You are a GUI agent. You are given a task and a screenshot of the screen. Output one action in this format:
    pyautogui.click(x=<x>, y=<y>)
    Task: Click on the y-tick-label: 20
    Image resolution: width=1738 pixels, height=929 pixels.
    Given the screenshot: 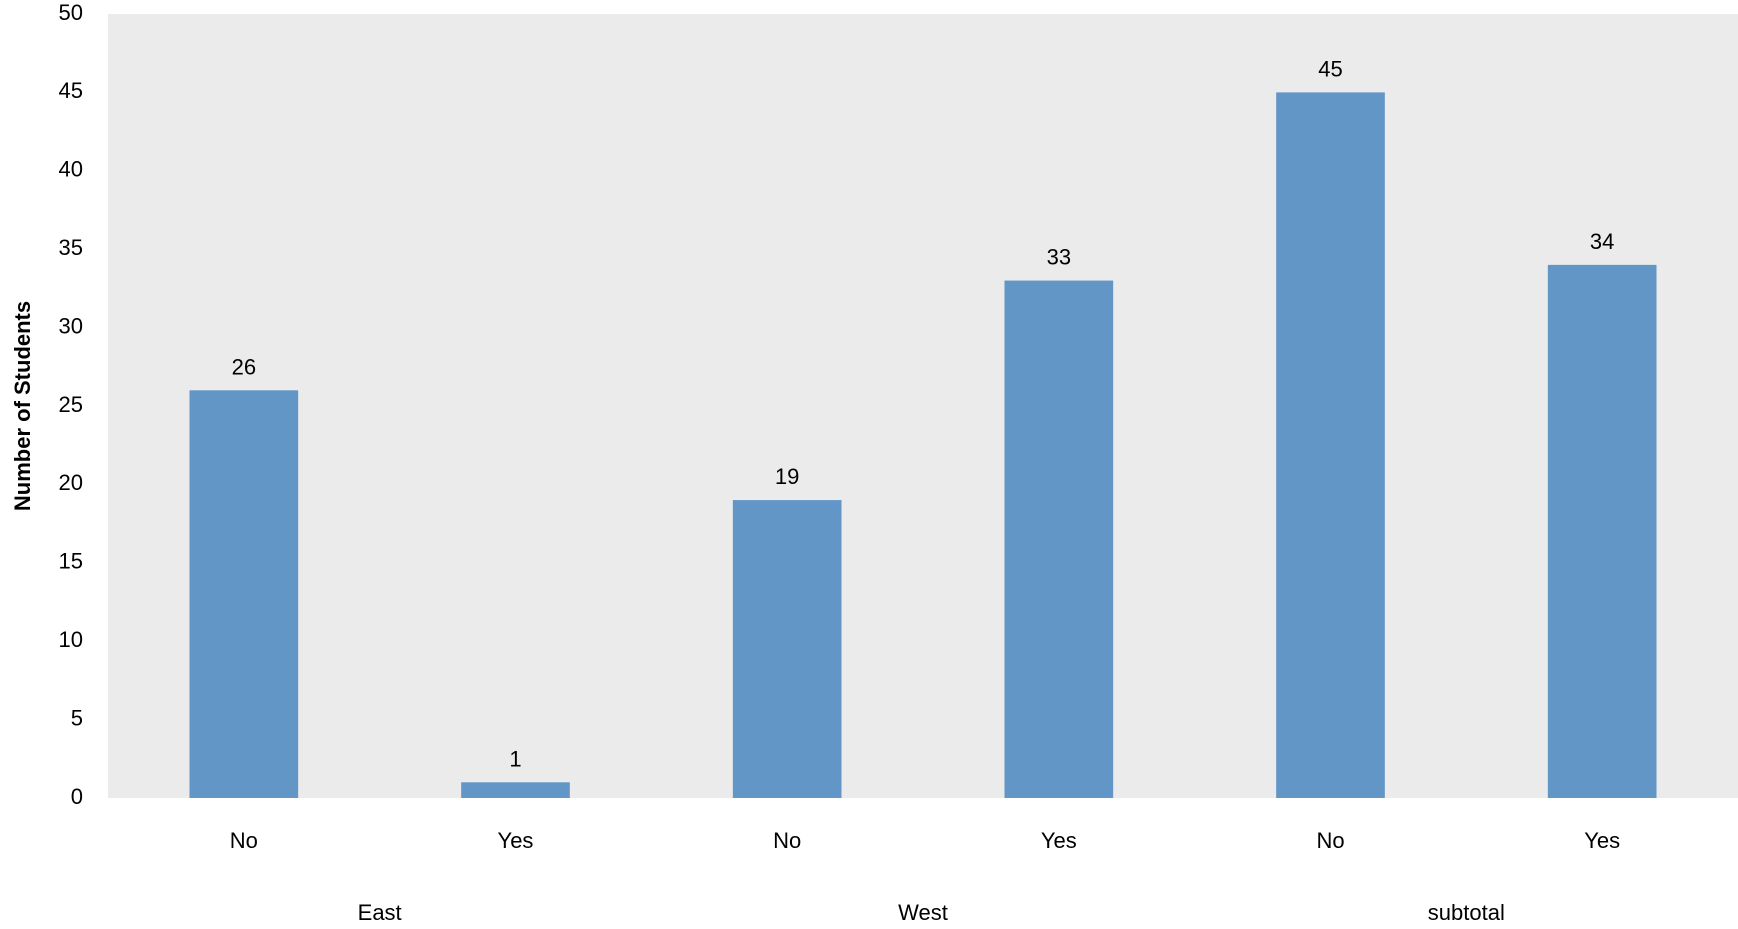 What is the action you would take?
    pyautogui.click(x=71, y=482)
    